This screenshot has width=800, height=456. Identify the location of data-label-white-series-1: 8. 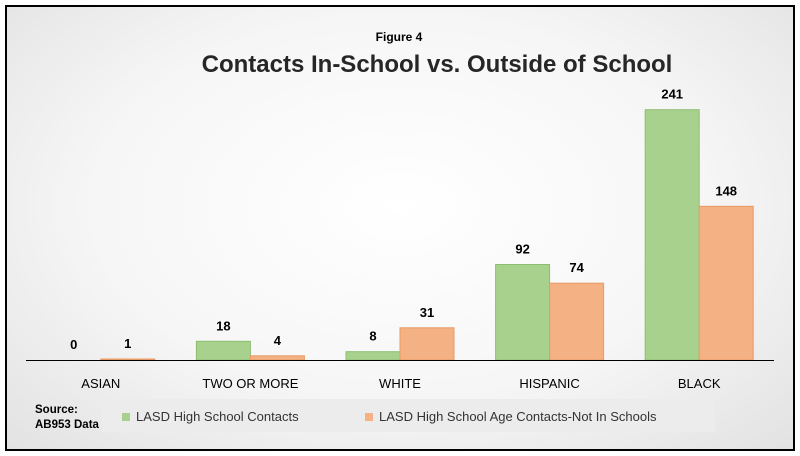
(372, 336).